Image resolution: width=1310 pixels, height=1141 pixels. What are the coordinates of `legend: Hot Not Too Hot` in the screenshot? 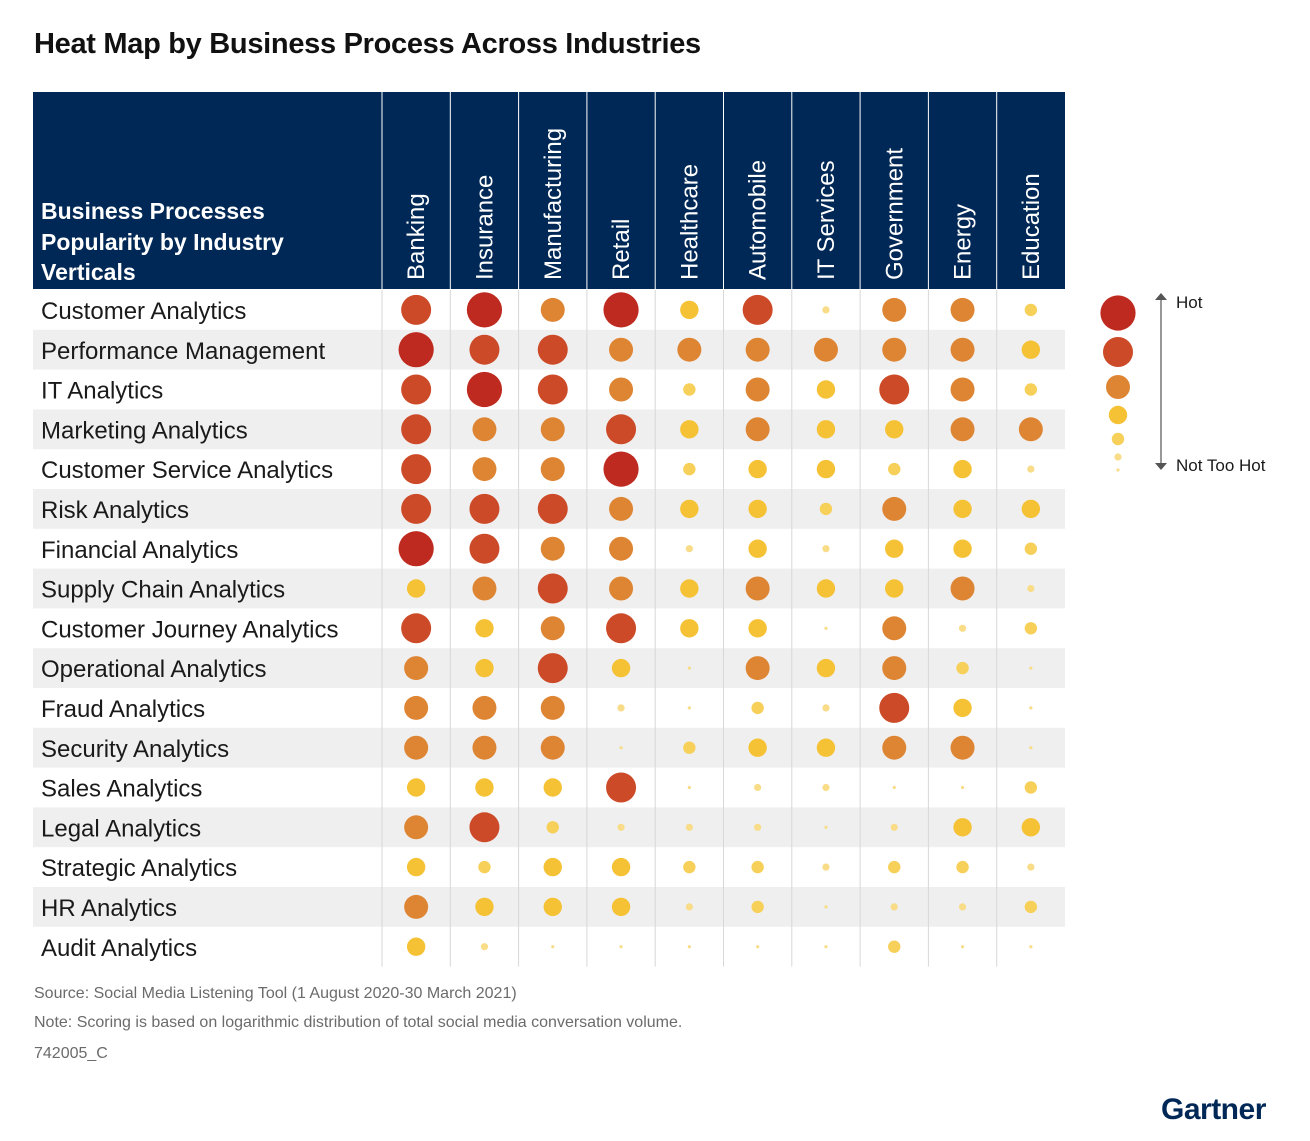 It's located at (1183, 384).